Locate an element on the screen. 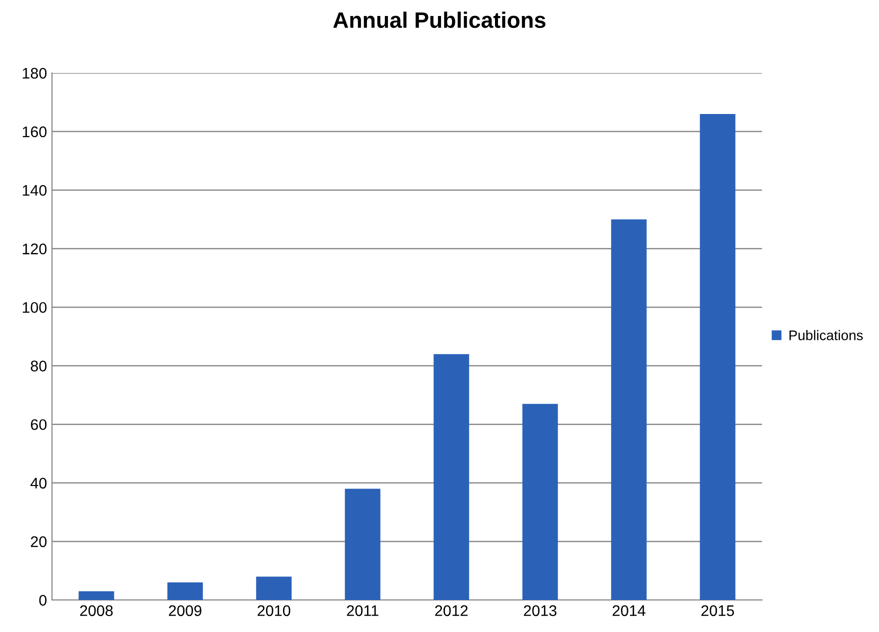 This screenshot has height=632, width=879. x-tick-label: 2009 is located at coordinates (185, 610).